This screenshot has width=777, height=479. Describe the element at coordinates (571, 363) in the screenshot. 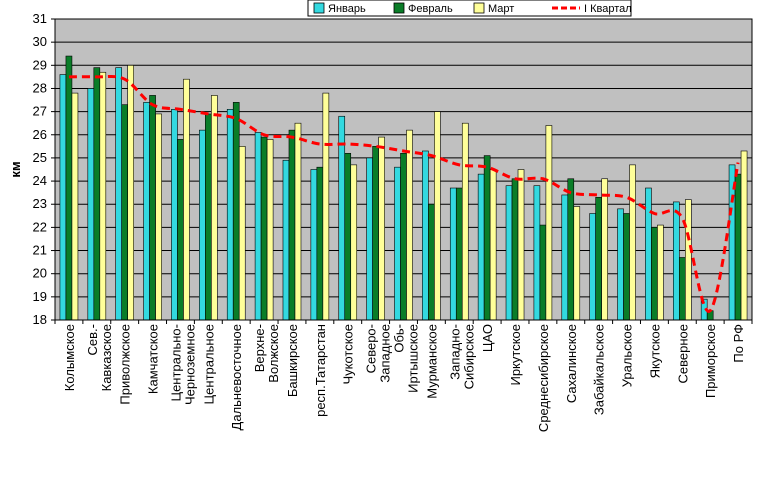

I see `x-tick-label: Сахалинское` at that location.